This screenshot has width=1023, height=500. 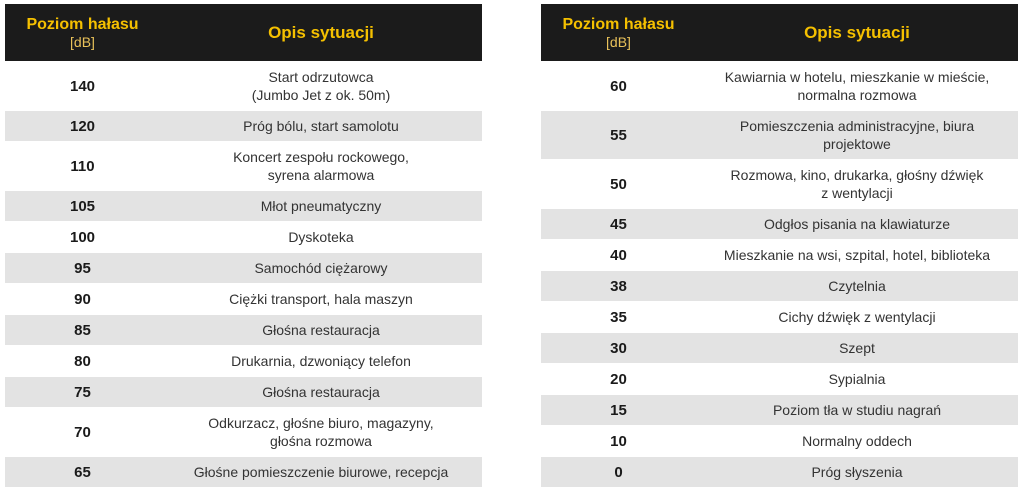 I want to click on noise-level: 40, so click(x=618, y=255).